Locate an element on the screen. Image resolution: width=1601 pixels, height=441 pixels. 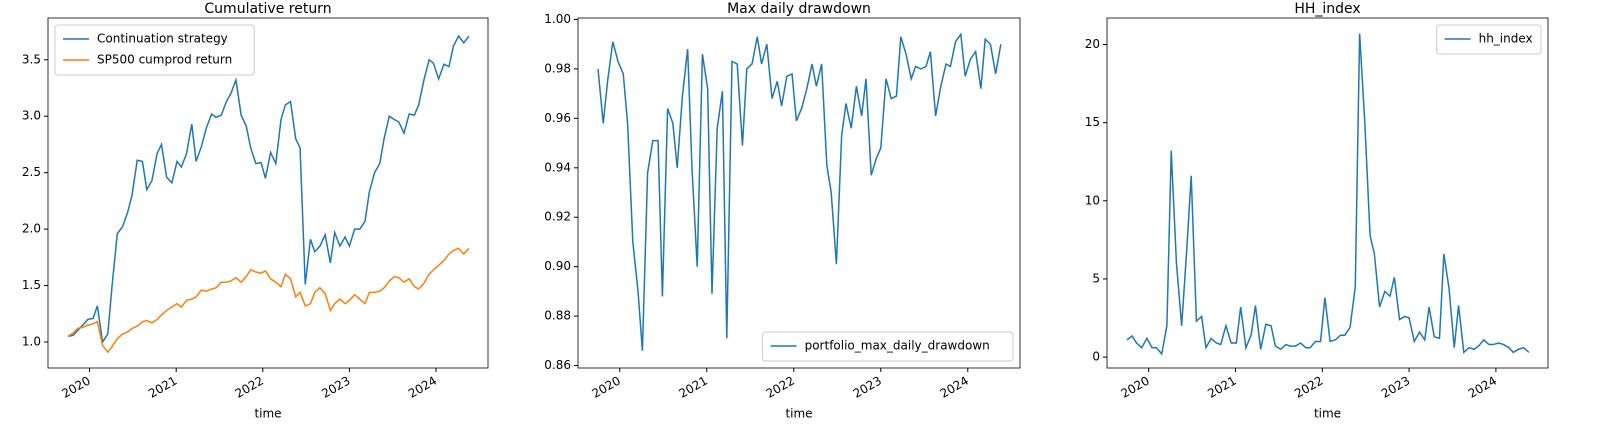
data-line is located at coordinates (268, 300).